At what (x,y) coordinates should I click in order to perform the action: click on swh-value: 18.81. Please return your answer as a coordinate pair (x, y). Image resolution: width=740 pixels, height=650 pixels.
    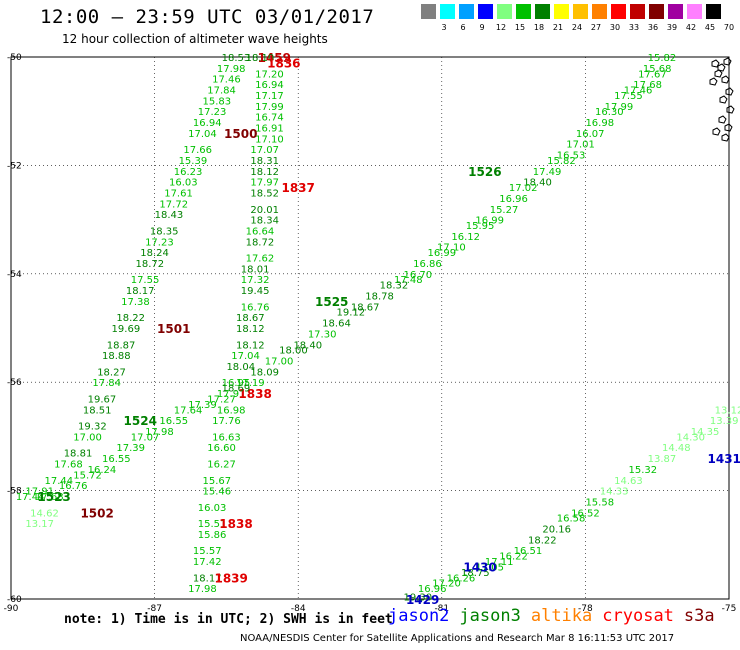
    Looking at the image, I should click on (78, 454).